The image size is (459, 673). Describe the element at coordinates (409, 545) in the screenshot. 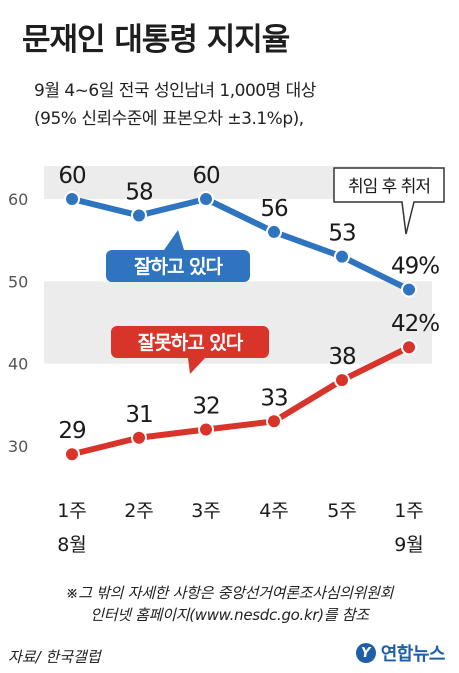

I see `x-month-label: 9월` at that location.